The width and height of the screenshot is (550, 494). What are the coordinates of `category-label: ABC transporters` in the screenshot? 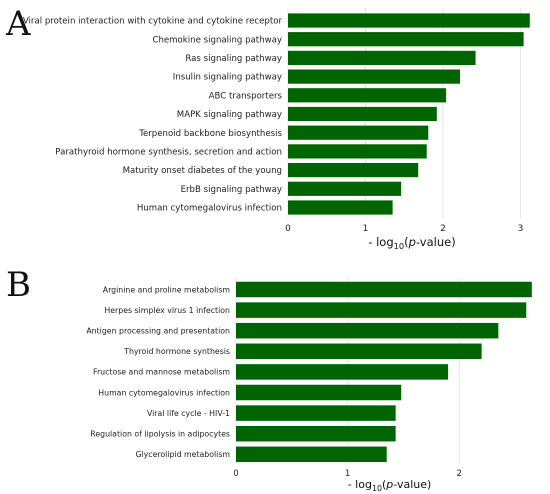 It's located at (246, 96).